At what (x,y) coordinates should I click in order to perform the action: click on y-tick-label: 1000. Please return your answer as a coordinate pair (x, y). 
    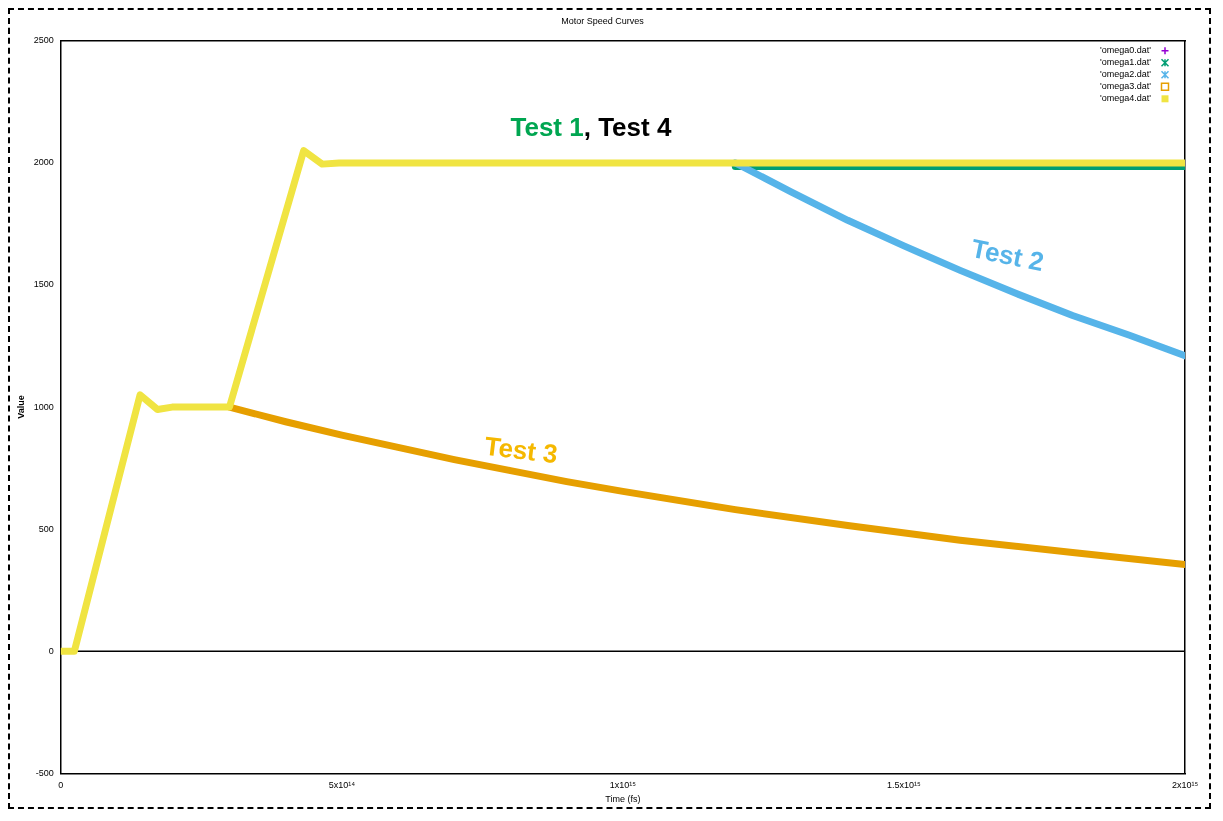
    Looking at the image, I should click on (43, 406).